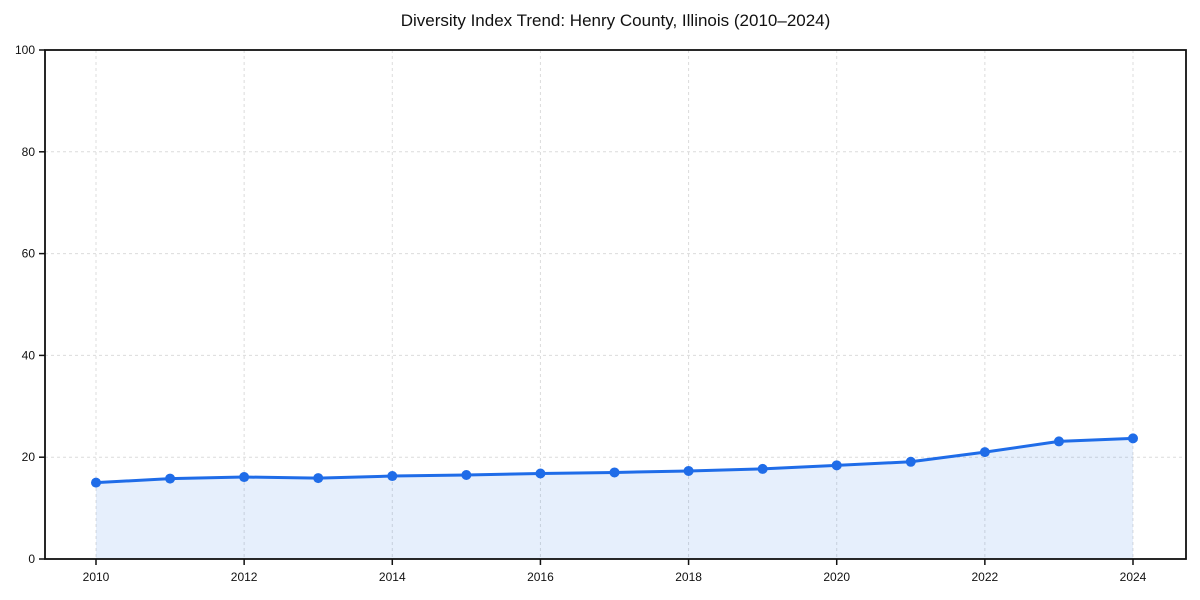  What do you see at coordinates (29, 254) in the screenshot?
I see `y-tick-label: 60` at bounding box center [29, 254].